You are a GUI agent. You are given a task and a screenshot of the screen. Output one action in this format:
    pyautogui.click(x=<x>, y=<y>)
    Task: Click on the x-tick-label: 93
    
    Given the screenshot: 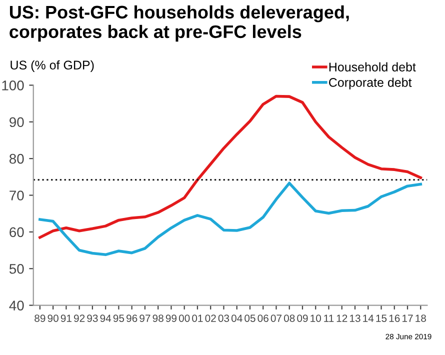 What is the action you would take?
    pyautogui.click(x=92, y=318)
    